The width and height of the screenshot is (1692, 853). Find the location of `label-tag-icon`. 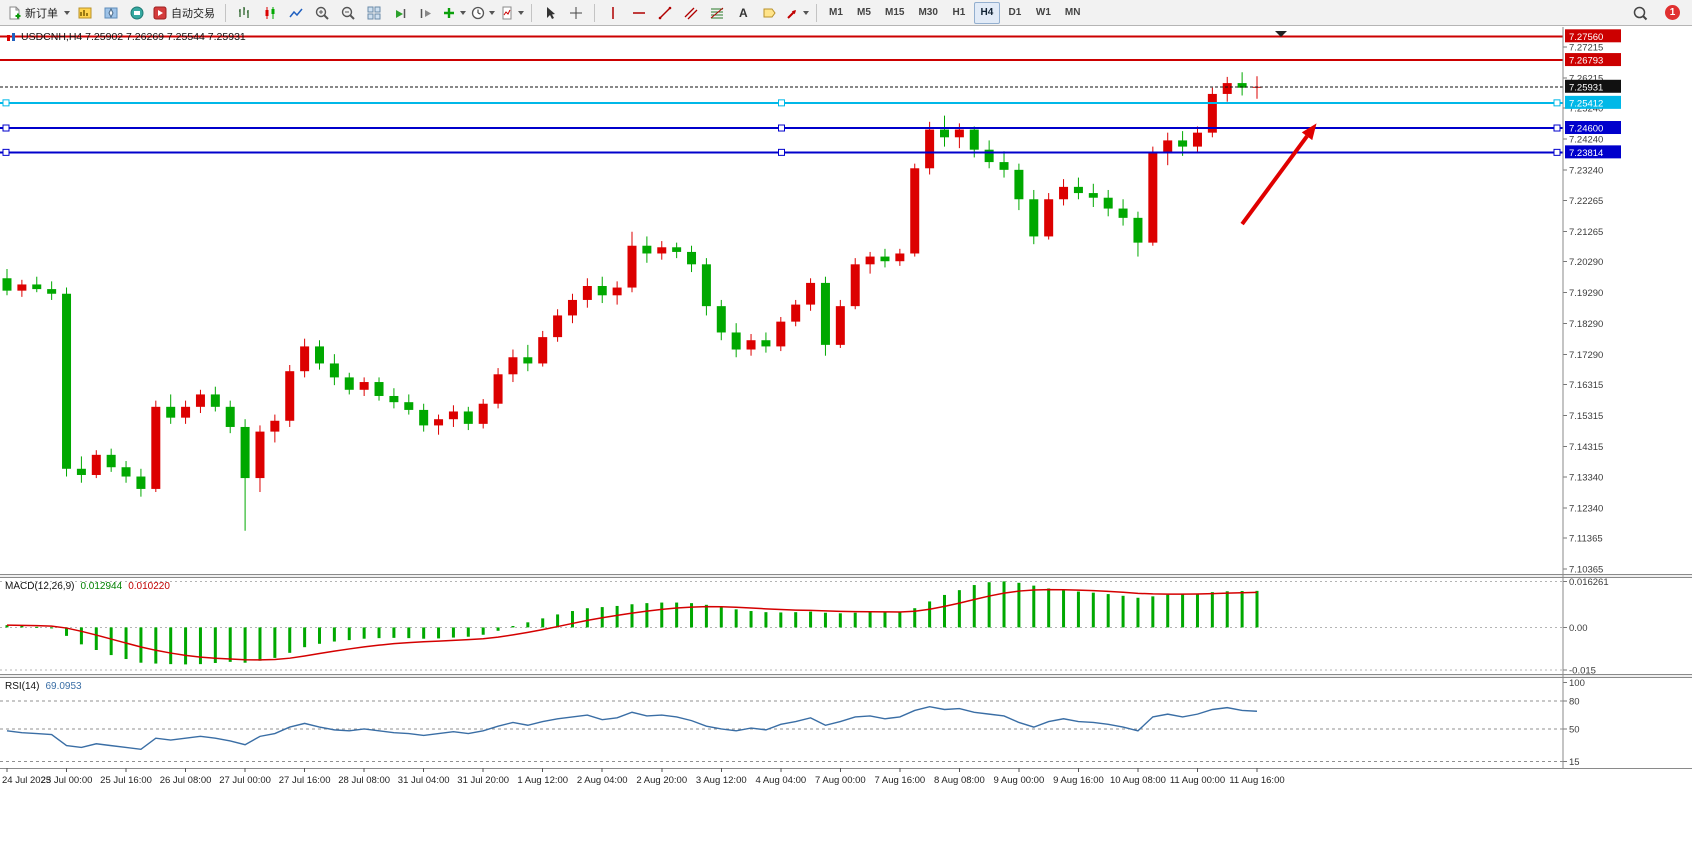

label-tag-icon is located at coordinates (769, 13).